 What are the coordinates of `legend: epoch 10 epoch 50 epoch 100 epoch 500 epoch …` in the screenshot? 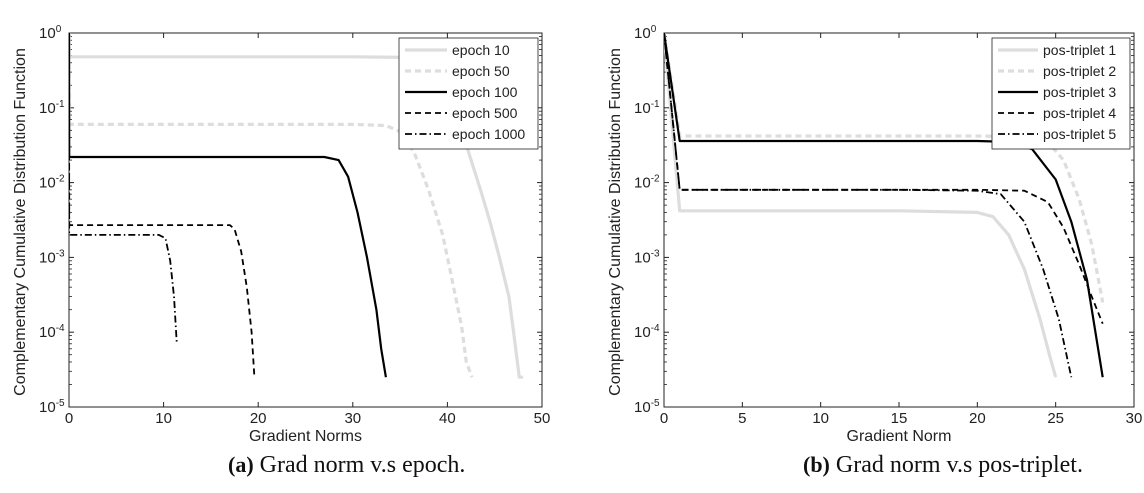 It's located at (468, 93).